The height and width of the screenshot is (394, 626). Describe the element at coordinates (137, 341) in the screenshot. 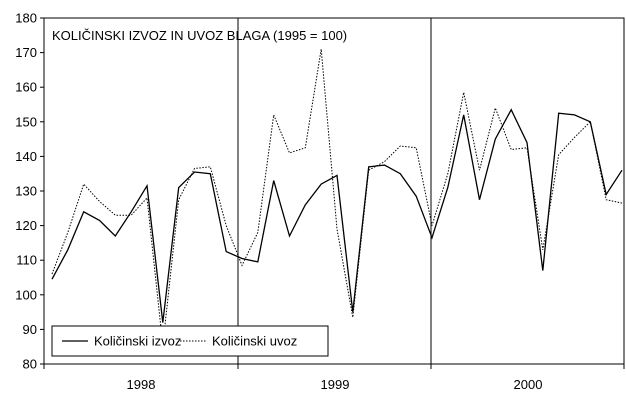

I see `legend-label-izvoz: Količinski izvoz` at that location.